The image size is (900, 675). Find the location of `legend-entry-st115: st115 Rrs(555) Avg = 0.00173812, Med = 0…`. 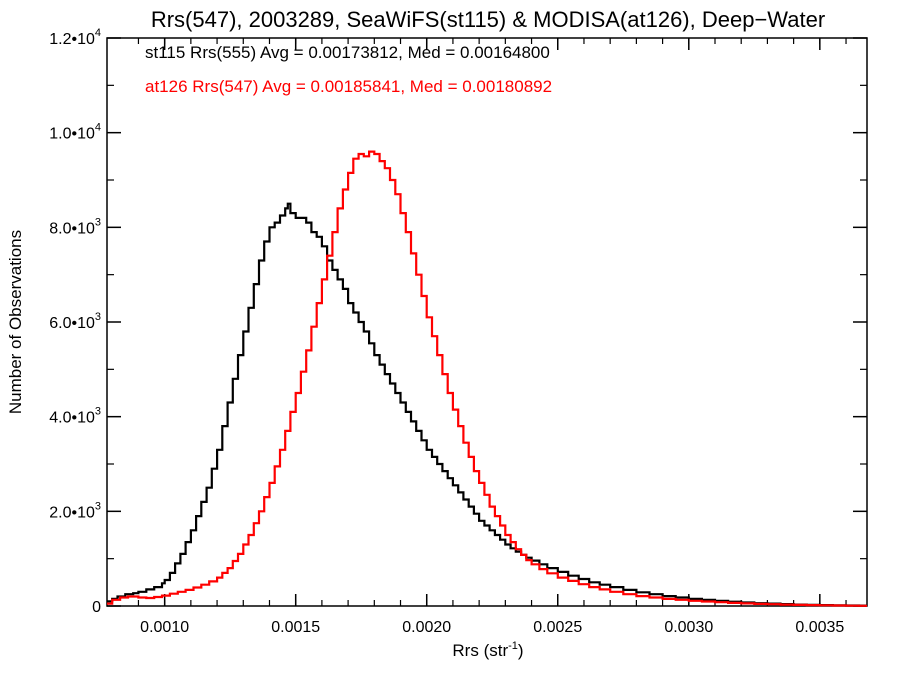

legend-entry-st115: st115 Rrs(555) Avg = 0.00173812, Med = 0… is located at coordinates (347, 52).